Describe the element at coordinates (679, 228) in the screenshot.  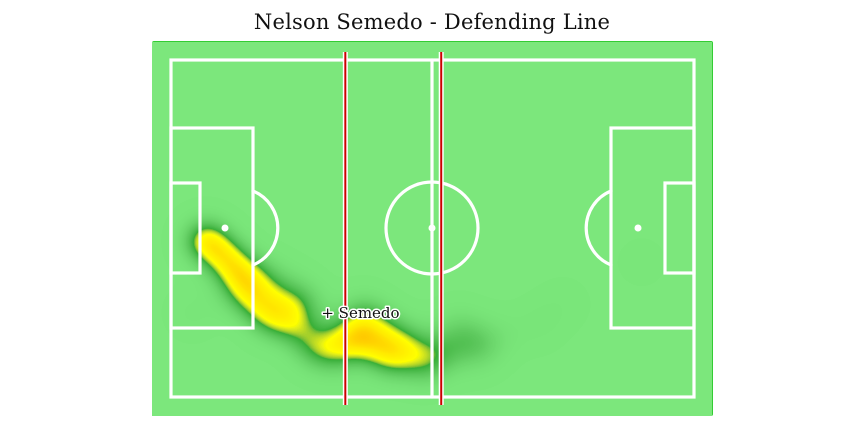
I see `right-six-yard-box` at that location.